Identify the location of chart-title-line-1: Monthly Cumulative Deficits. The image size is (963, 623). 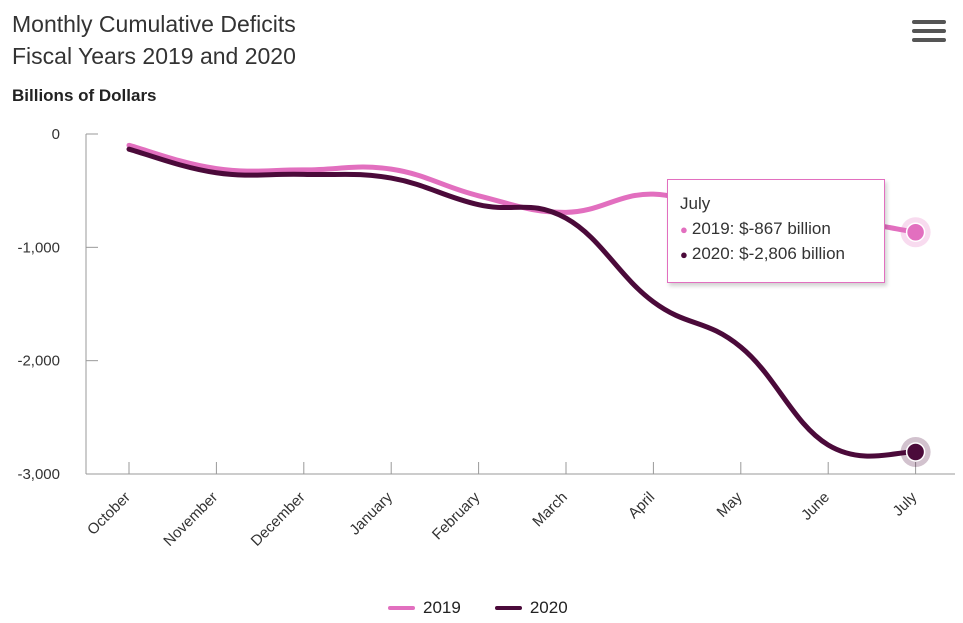
(154, 24).